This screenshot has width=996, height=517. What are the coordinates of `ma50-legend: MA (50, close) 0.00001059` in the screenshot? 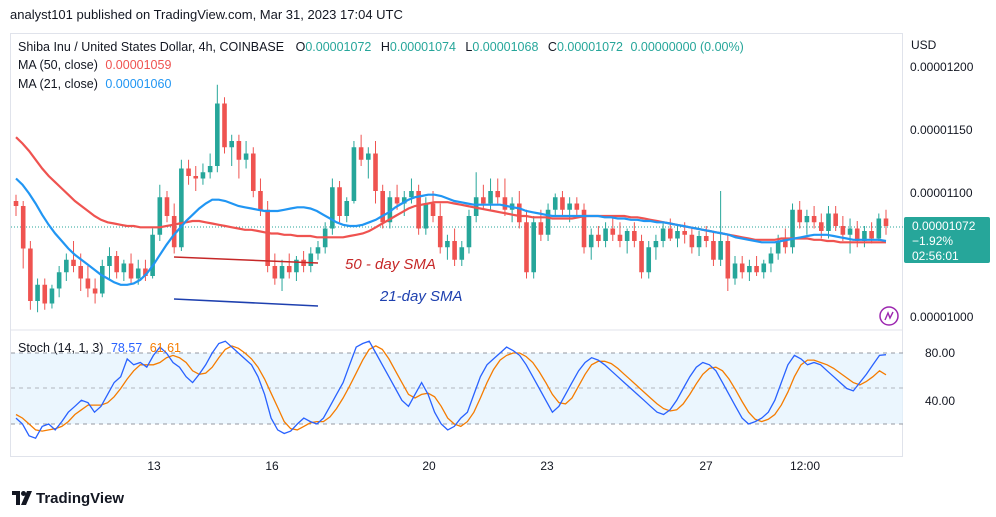 It's located at (94, 65).